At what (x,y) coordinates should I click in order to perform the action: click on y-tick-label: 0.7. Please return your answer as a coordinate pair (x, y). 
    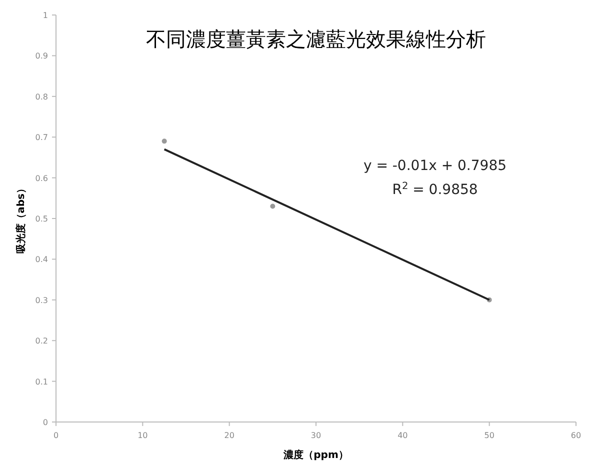
    Looking at the image, I should click on (41, 137).